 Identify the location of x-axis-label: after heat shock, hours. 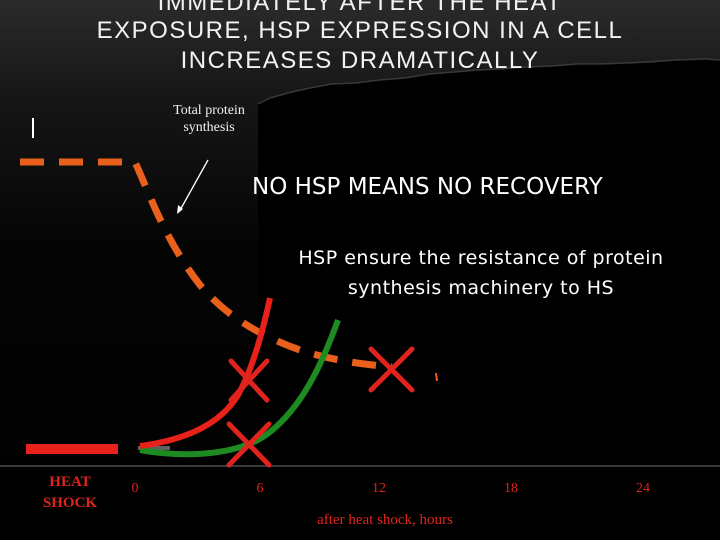
(385, 520).